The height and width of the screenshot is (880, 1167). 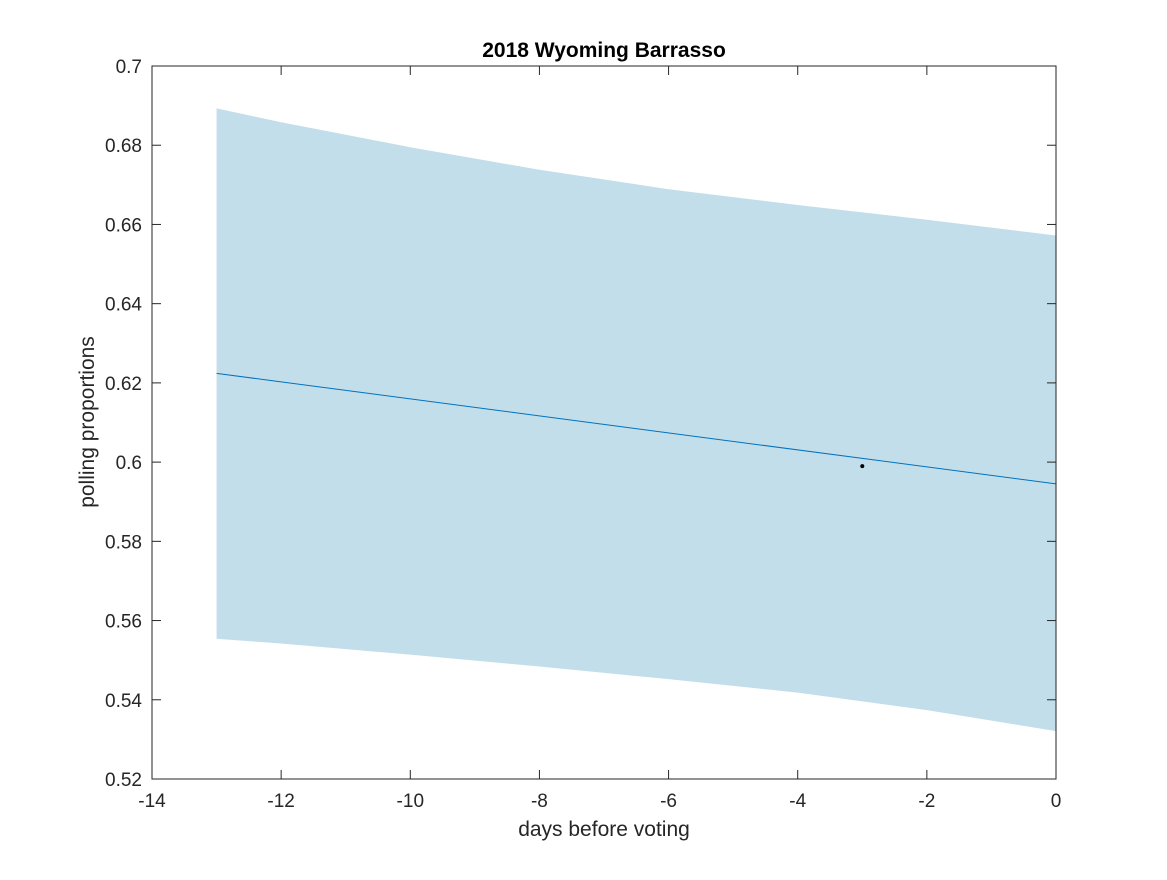 I want to click on y-tick-label: 0.54, so click(x=123, y=701).